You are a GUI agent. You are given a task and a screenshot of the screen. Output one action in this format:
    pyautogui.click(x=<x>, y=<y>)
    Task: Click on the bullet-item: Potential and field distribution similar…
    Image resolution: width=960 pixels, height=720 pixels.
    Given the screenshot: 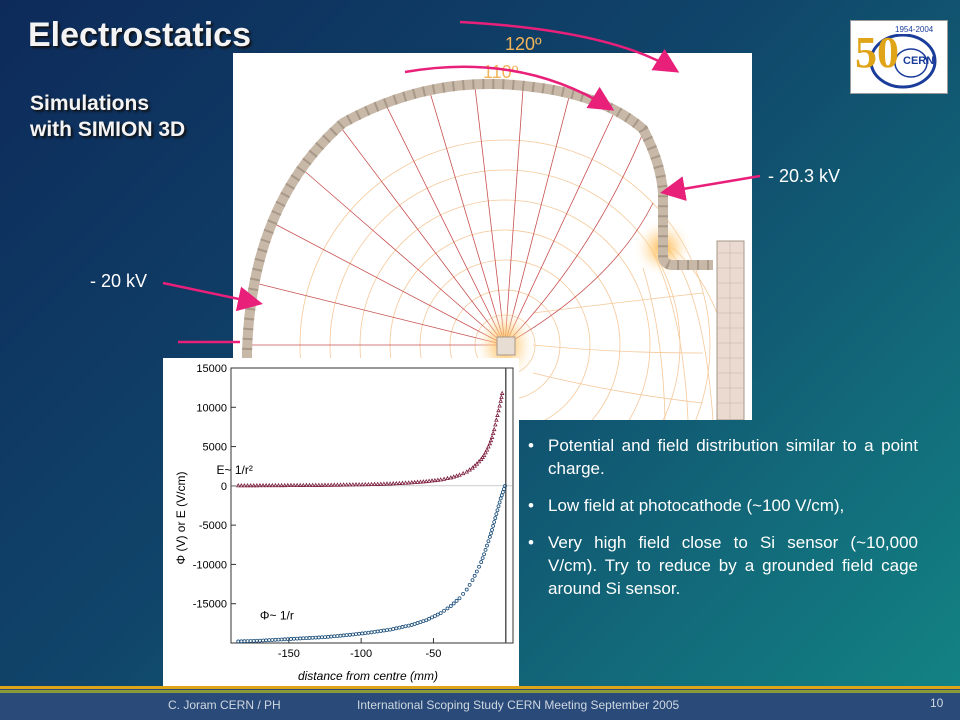 What is the action you would take?
    pyautogui.click(x=722, y=457)
    